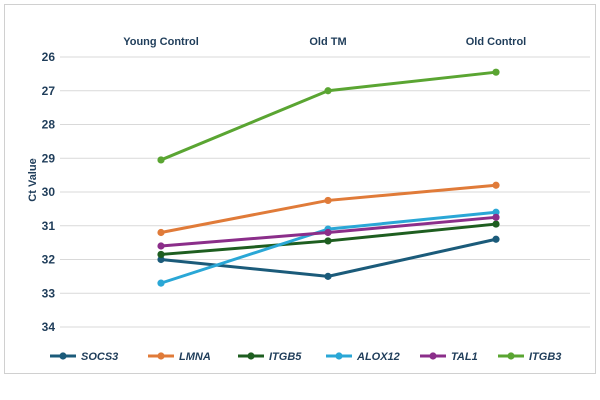  I want to click on series-line-itgb3, so click(328, 116).